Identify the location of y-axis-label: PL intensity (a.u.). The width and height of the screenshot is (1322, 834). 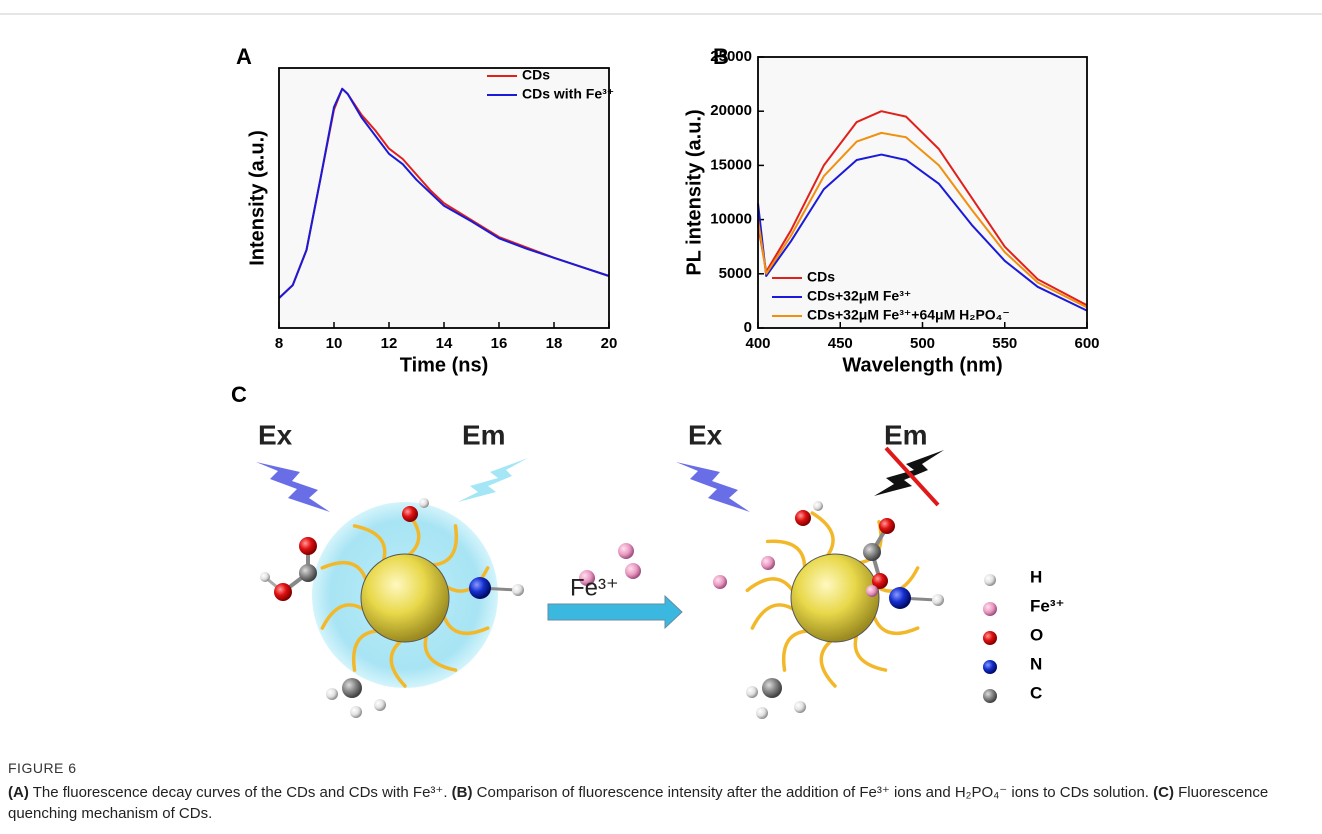
(694, 192).